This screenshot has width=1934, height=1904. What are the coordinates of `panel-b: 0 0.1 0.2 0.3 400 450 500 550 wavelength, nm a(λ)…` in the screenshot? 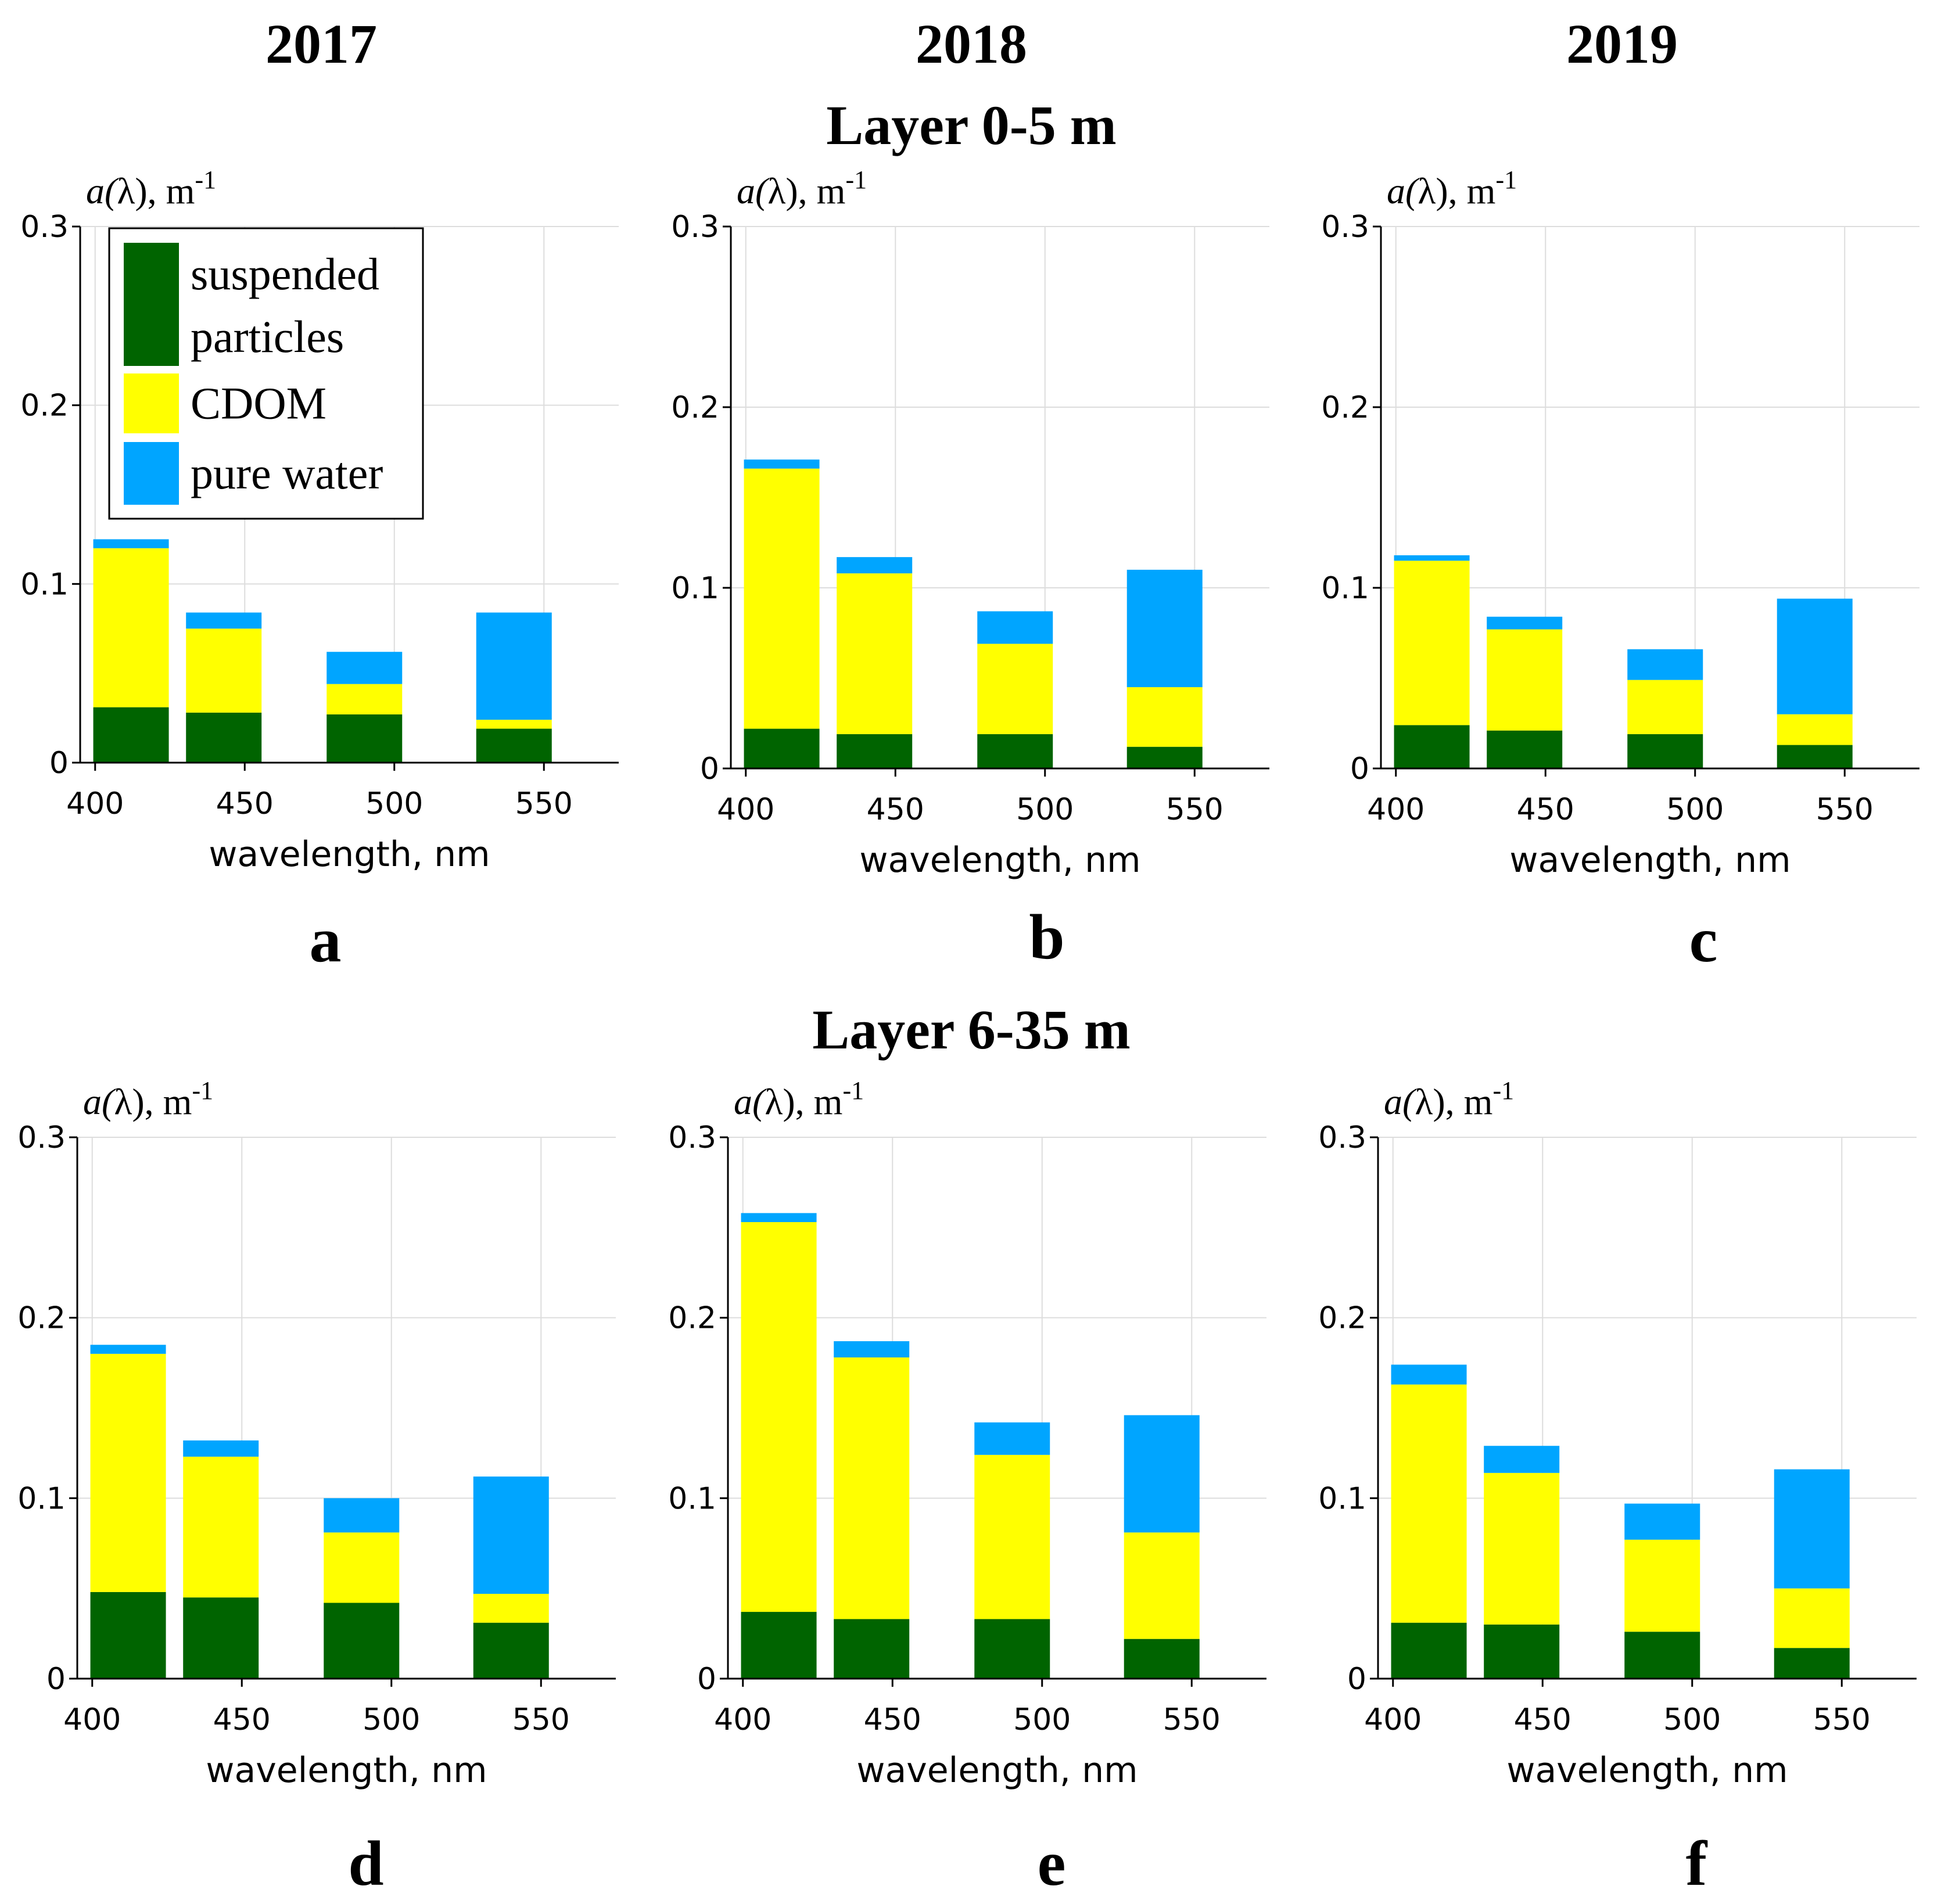 It's located at (970, 569).